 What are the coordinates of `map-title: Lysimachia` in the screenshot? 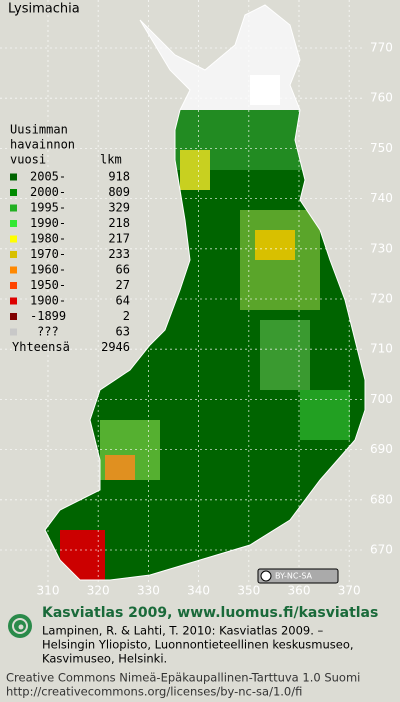 It's located at (44, 9).